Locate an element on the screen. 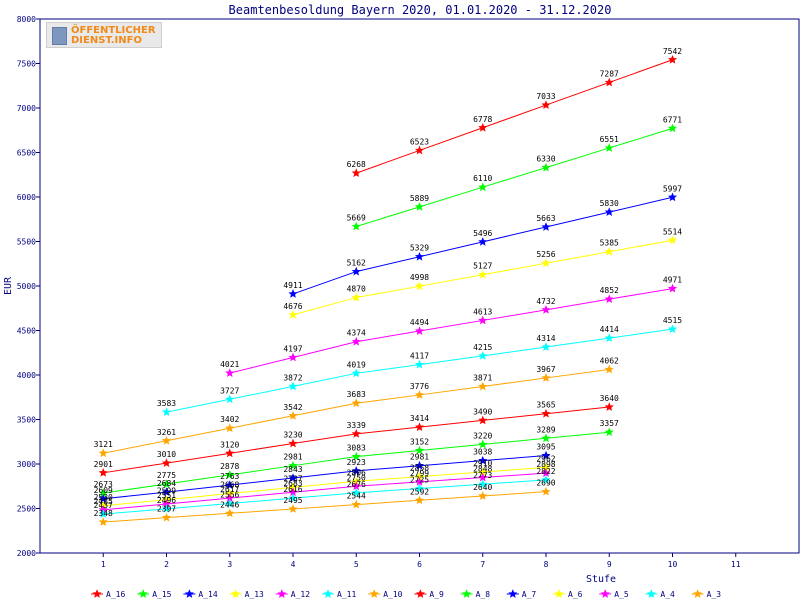 The height and width of the screenshot is (600, 800). data-label-a-7: 2923 is located at coordinates (356, 462).